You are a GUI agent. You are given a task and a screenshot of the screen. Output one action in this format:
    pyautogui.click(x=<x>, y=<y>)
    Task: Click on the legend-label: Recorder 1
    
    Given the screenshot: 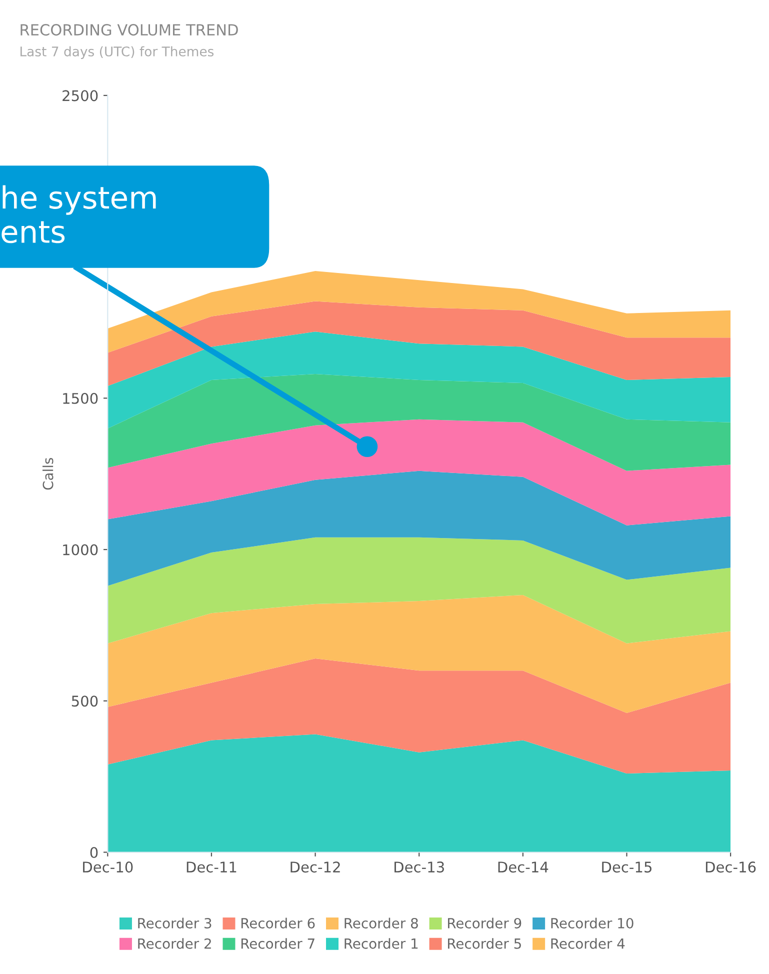 What is the action you would take?
    pyautogui.click(x=381, y=943)
    